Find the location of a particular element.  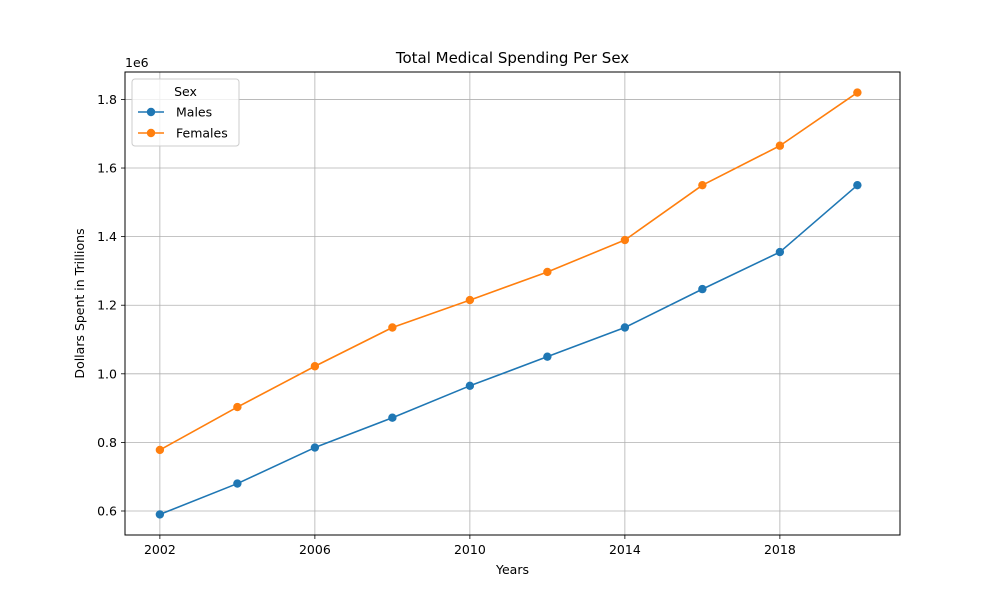

y-tick-label: 1.6 is located at coordinates (107, 168).